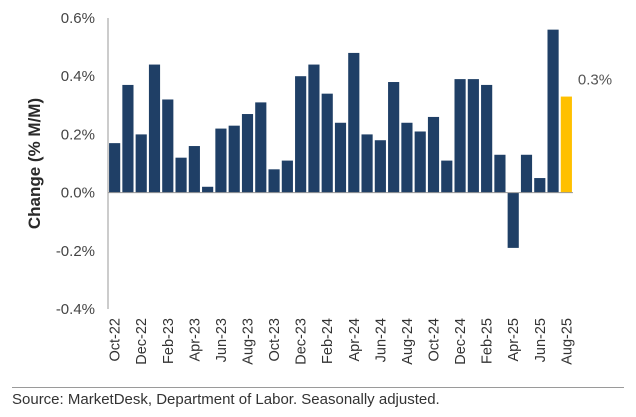 This screenshot has height=417, width=636. Describe the element at coordinates (567, 341) in the screenshot. I see `x-tick-label: Aug-25` at that location.